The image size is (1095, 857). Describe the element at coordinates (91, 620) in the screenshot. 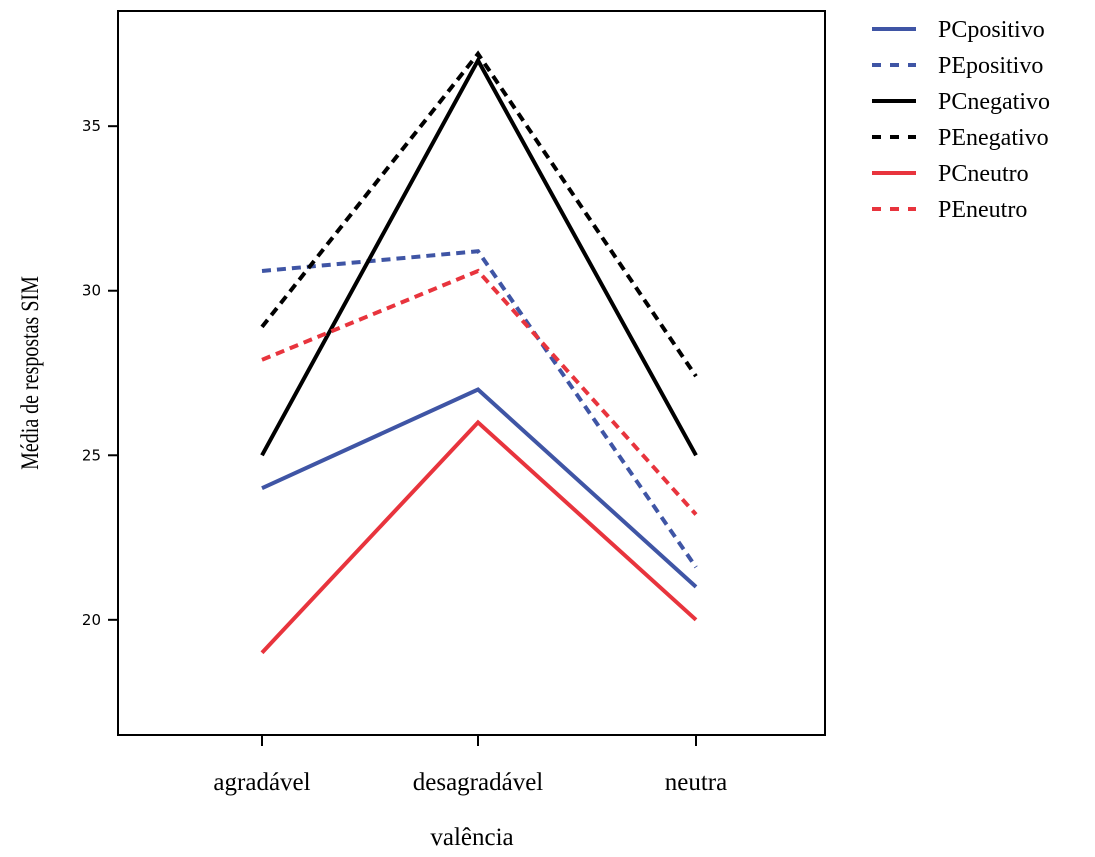

I see `y-tick-label: 20` at that location.